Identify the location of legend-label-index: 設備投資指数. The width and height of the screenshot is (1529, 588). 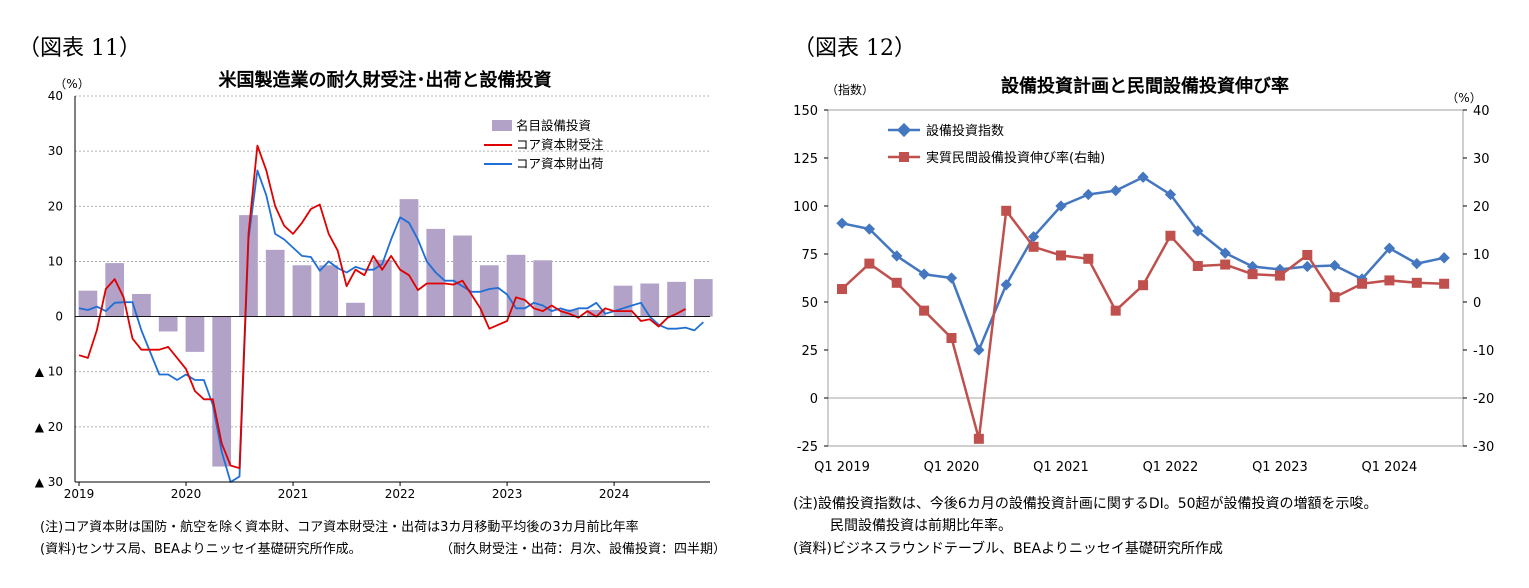
(965, 131).